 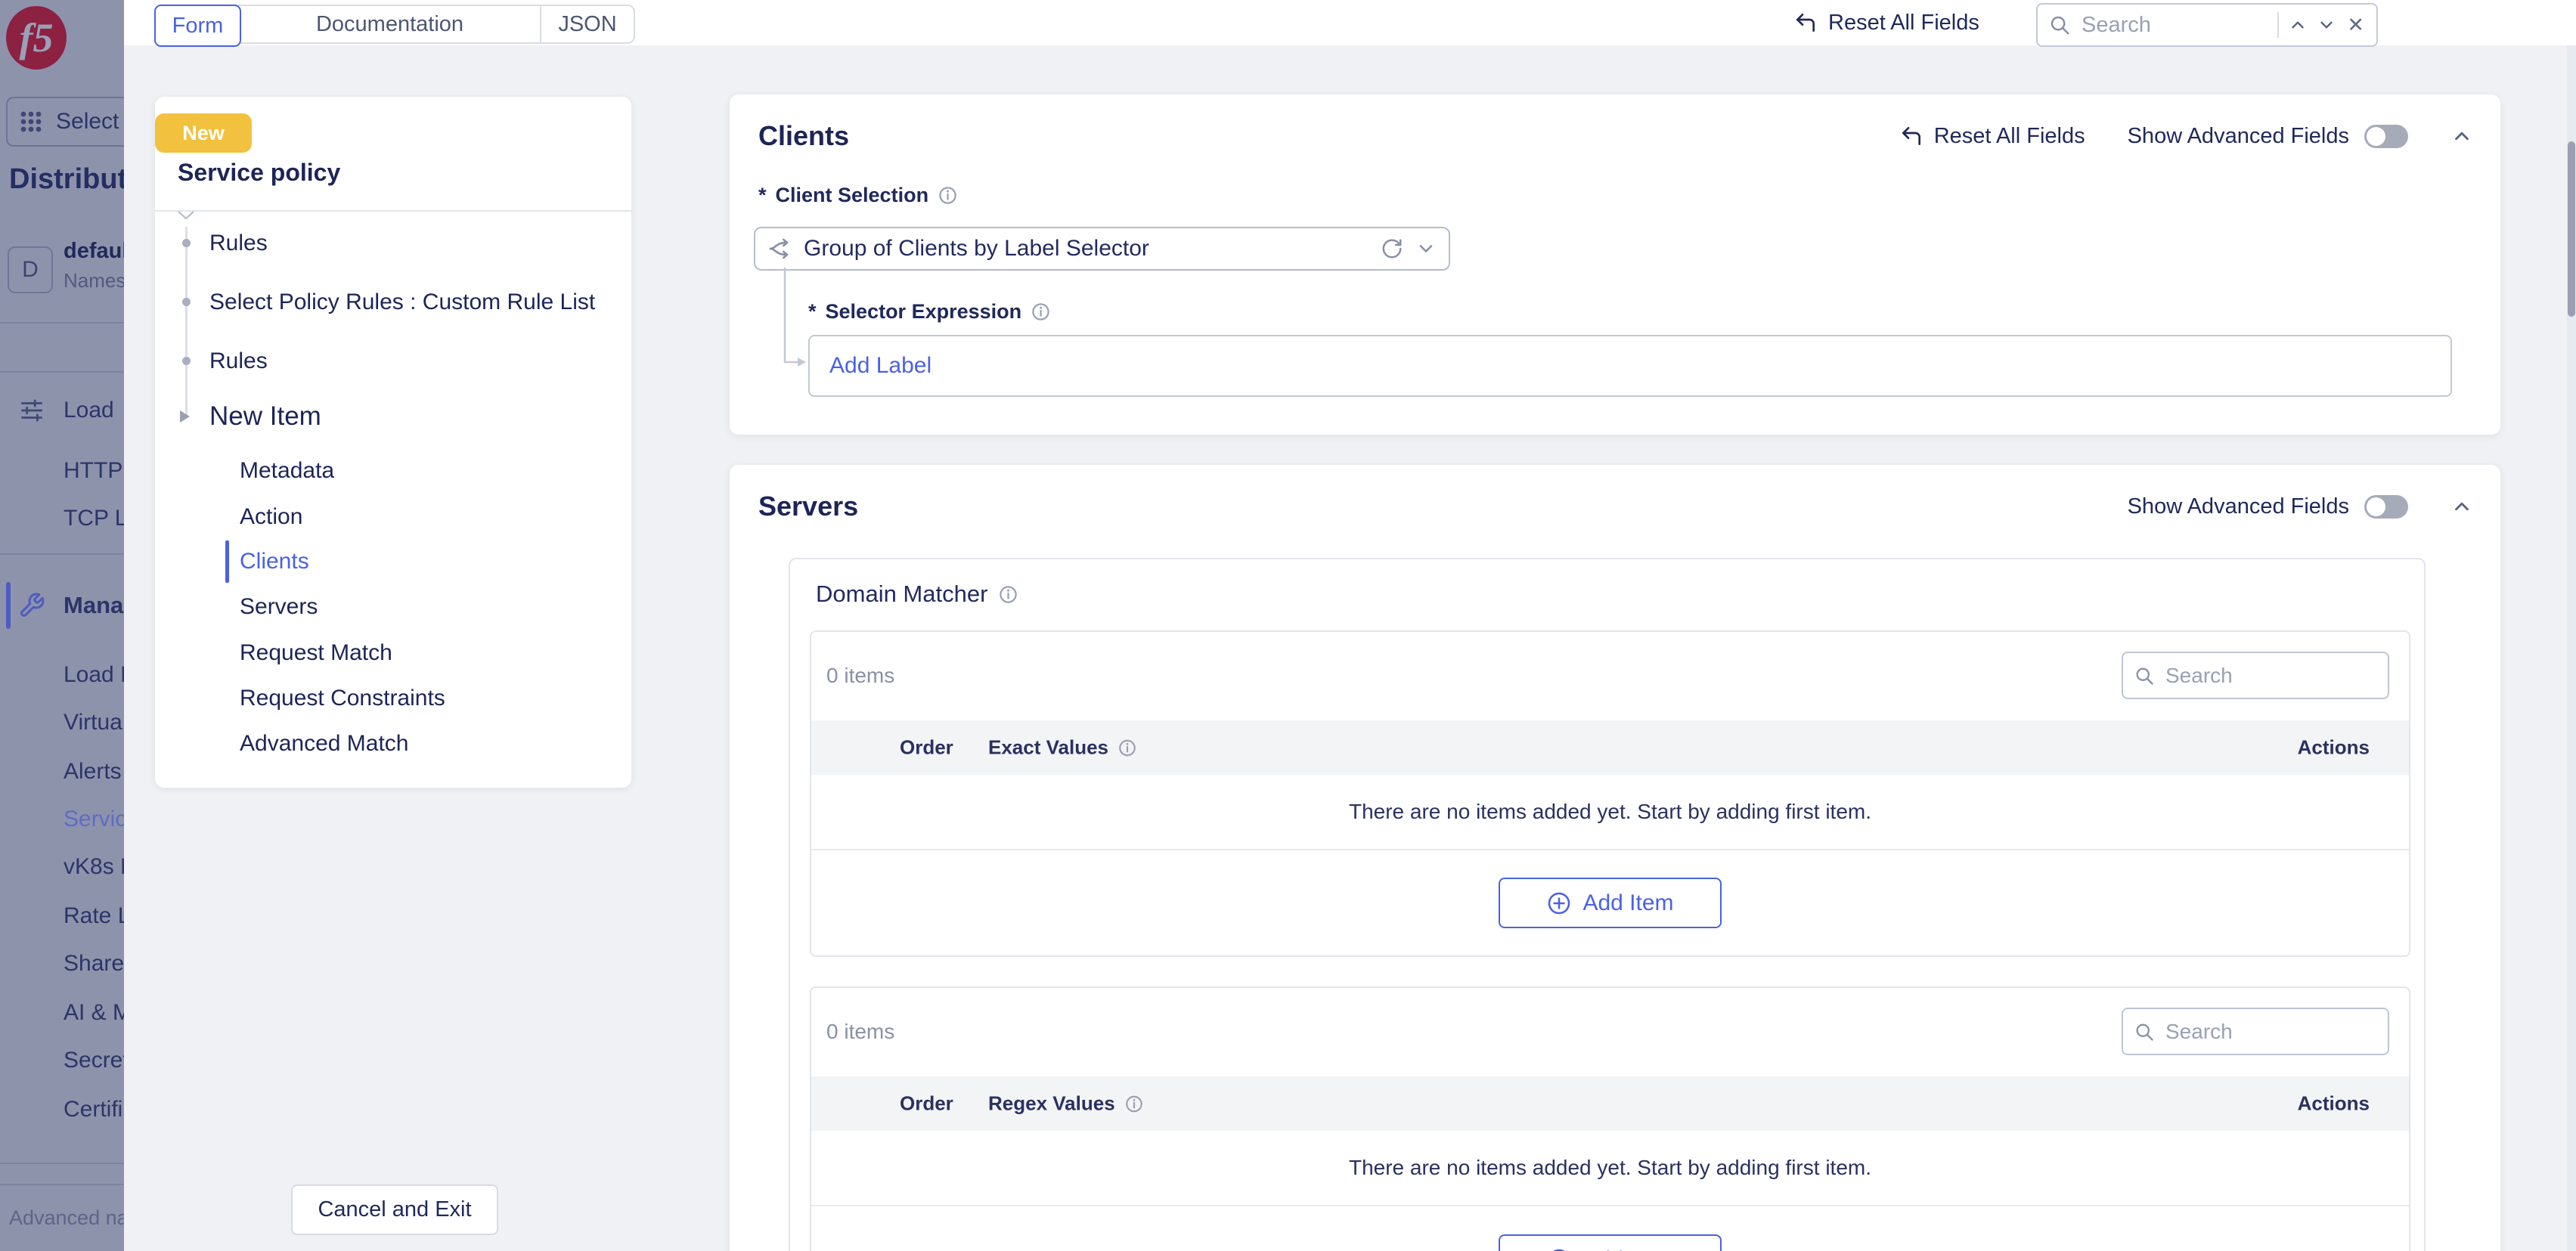 I want to click on servers-collapse-button, so click(x=2461, y=506).